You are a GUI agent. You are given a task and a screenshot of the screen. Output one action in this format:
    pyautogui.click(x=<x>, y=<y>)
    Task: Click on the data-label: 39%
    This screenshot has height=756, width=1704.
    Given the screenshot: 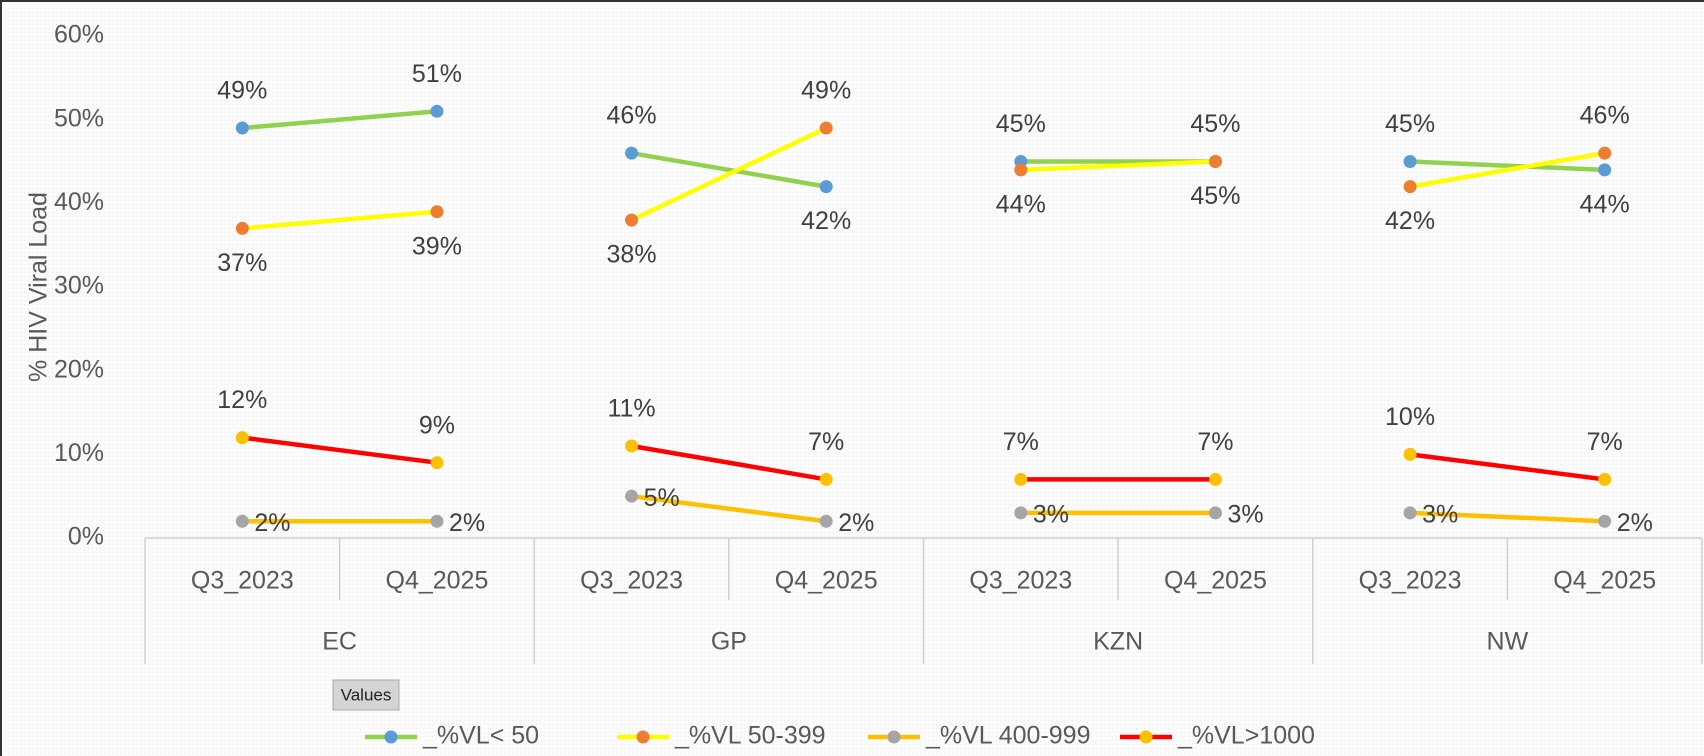 What is the action you would take?
    pyautogui.click(x=437, y=246)
    